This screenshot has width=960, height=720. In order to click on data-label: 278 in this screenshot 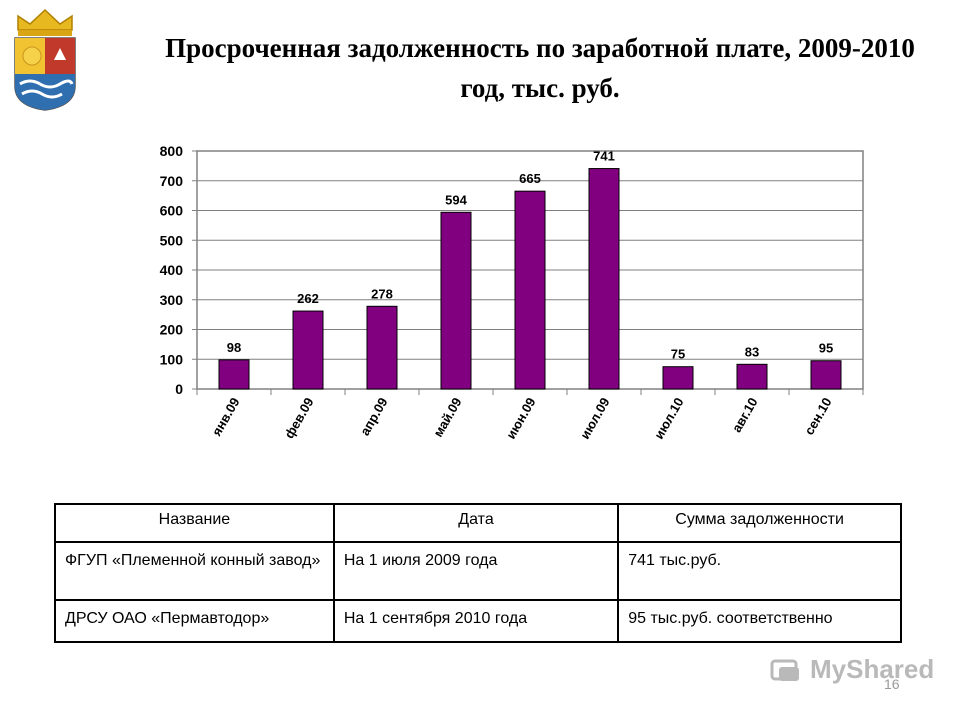, I will do `click(382, 293)`.